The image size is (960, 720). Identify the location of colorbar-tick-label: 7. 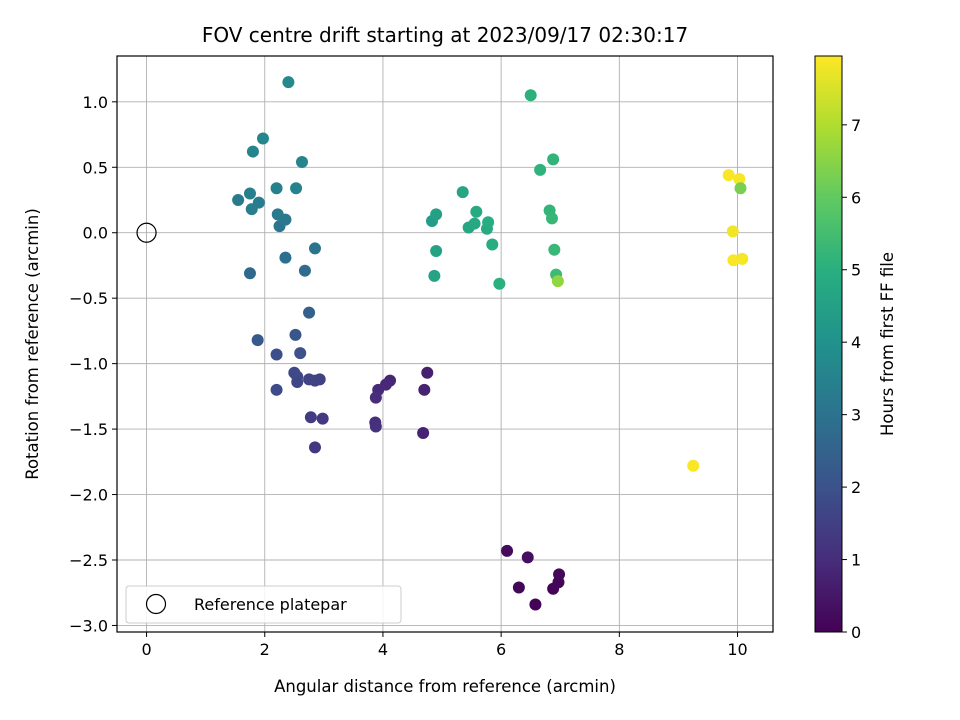
(856, 125).